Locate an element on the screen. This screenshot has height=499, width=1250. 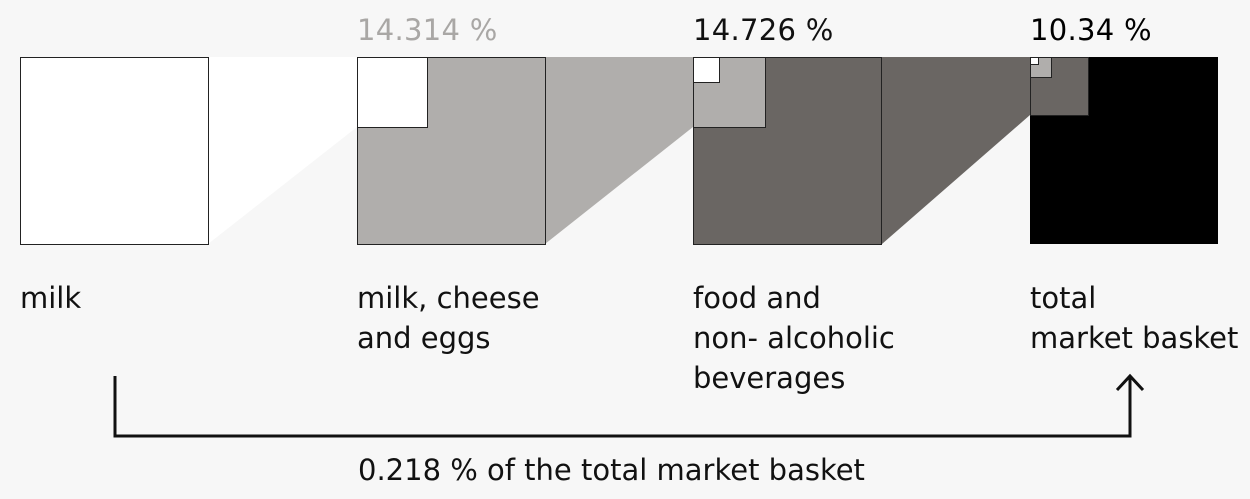
connector-dairy-to-food is located at coordinates (619, 150).